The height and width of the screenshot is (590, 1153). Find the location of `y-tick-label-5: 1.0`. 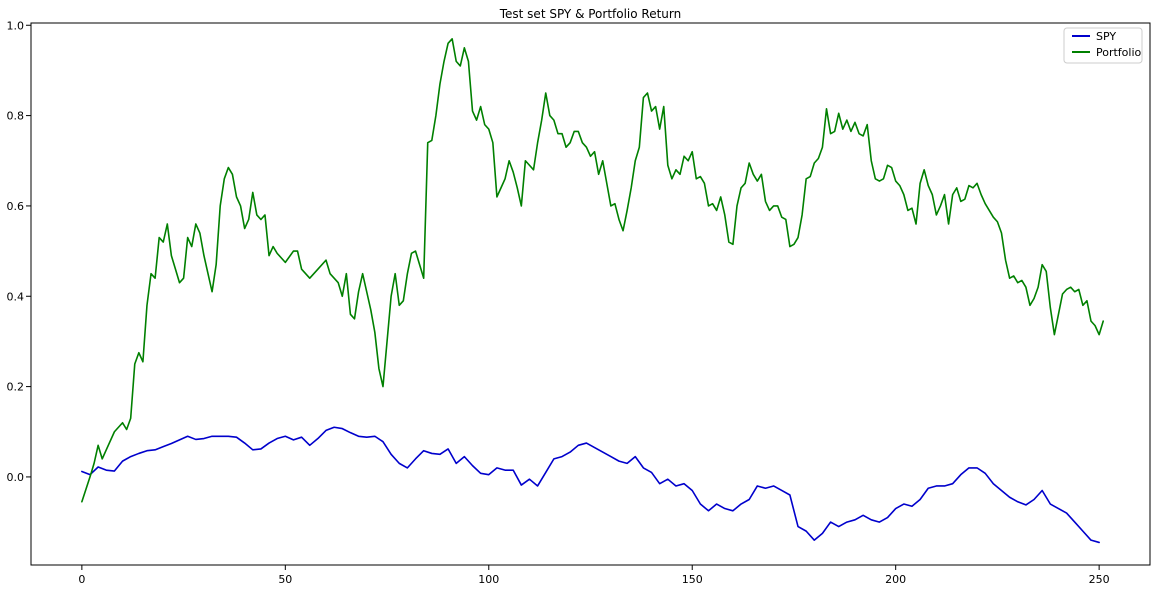

y-tick-label-5: 1.0 is located at coordinates (16, 25).